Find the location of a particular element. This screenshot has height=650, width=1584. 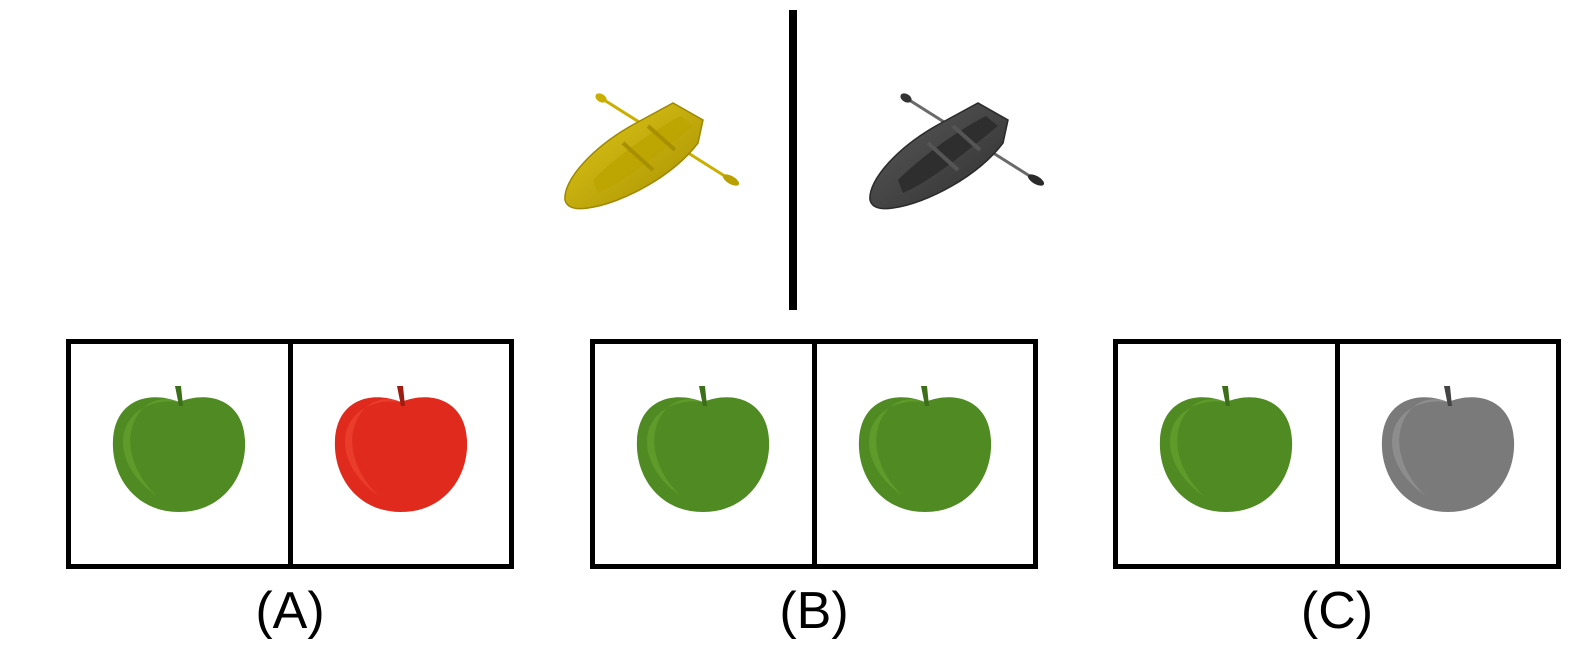

option-b-separator is located at coordinates (814, 454).